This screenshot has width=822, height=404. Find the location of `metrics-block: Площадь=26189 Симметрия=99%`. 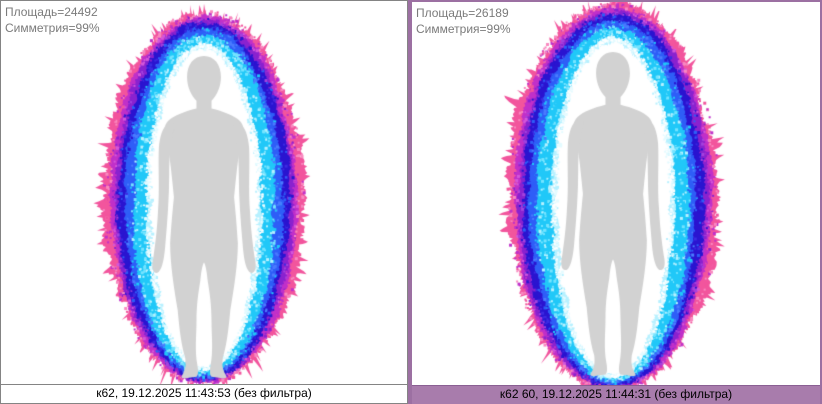

metrics-block: Площадь=26189 Симметрия=99% is located at coordinates (463, 21).